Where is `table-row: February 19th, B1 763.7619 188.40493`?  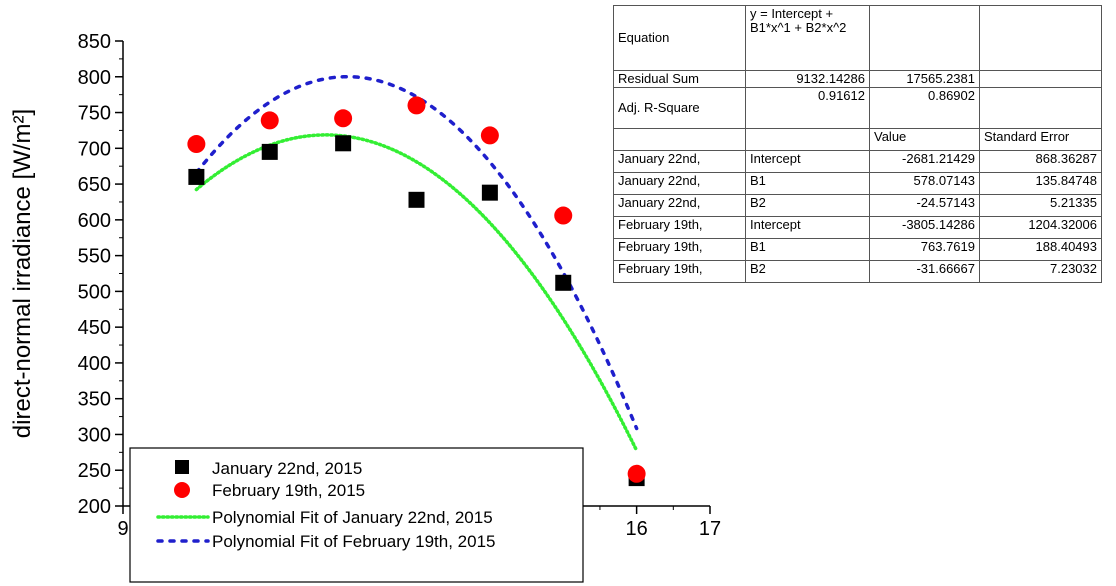
table-row: February 19th, B1 763.7619 188.40493 is located at coordinates (858, 250).